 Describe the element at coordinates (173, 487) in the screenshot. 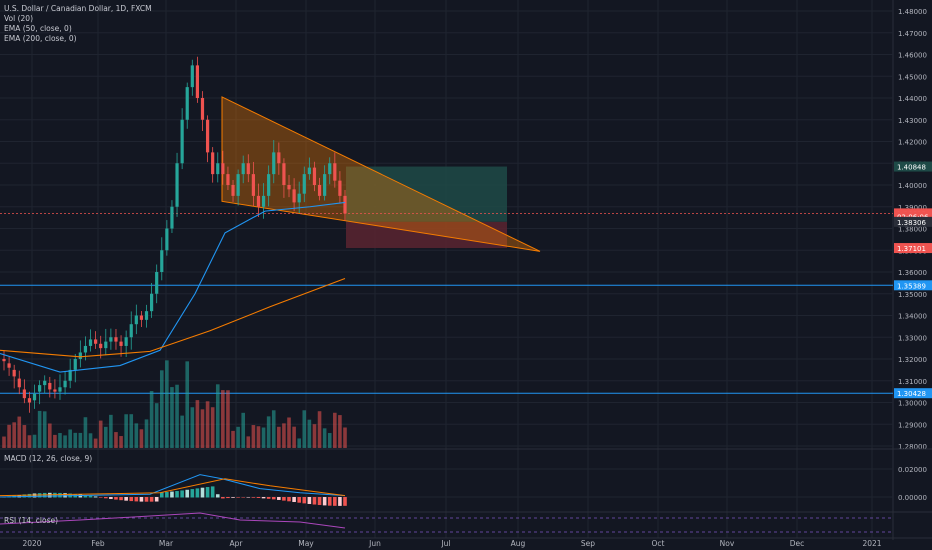

I see `macd-signal-line` at that location.